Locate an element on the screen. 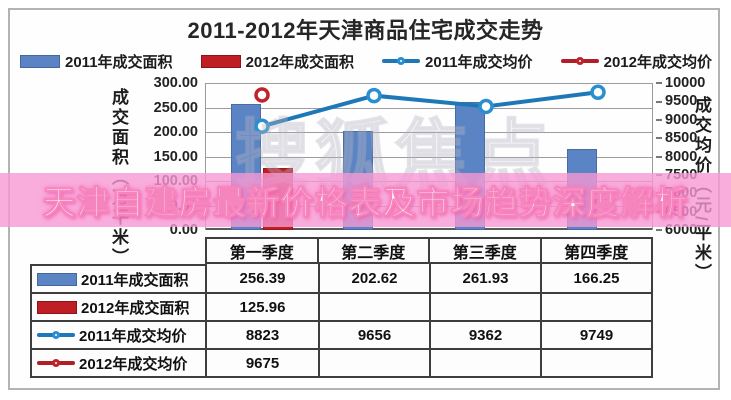 This screenshot has height=400, width=731. left-axis-tick-label: 300.00 is located at coordinates (175, 83).